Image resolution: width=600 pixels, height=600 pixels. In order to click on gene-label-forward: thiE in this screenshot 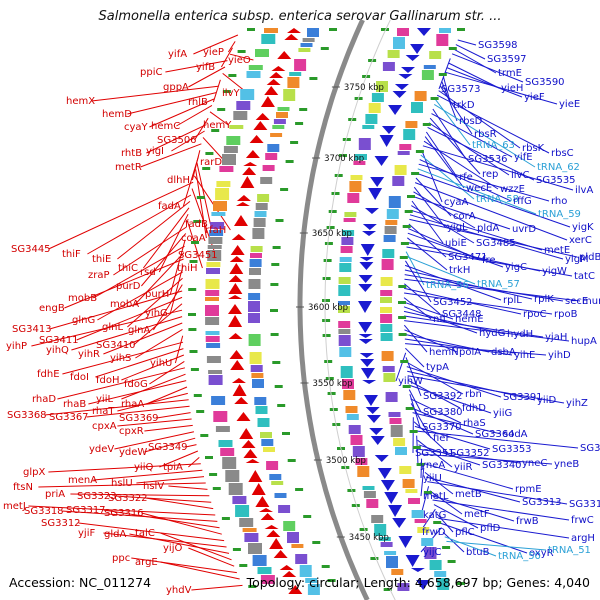, I will do `click(101, 259)`.